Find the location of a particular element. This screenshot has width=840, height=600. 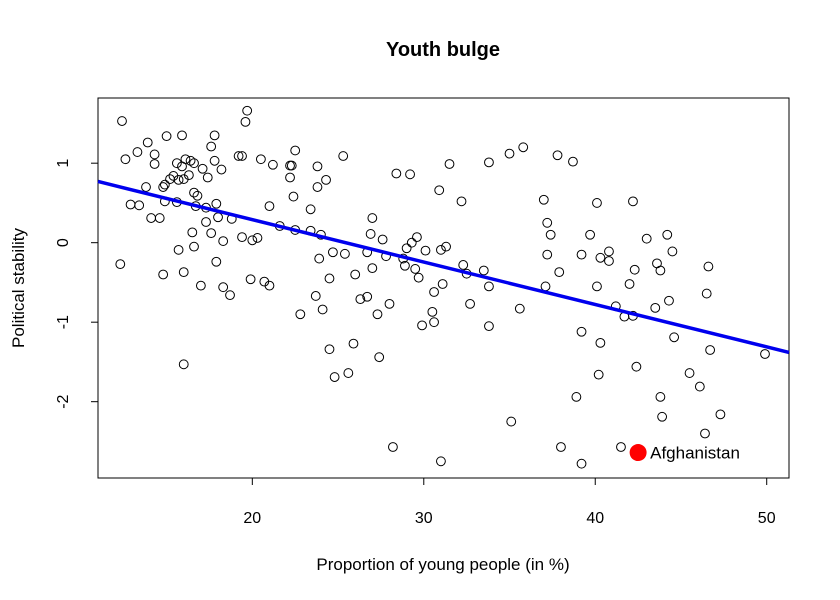

highlight-point is located at coordinates (638, 453).